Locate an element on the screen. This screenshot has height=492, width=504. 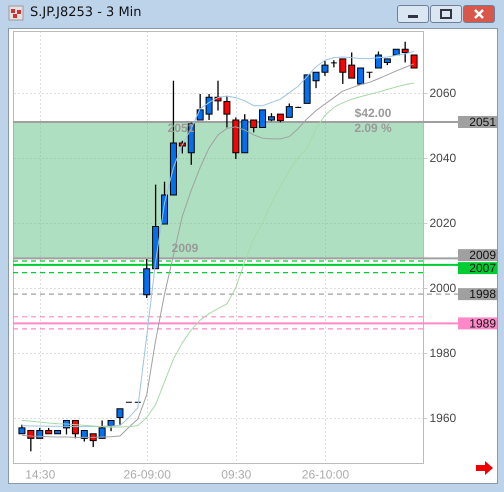
annotation: 2.09 % is located at coordinates (373, 128).